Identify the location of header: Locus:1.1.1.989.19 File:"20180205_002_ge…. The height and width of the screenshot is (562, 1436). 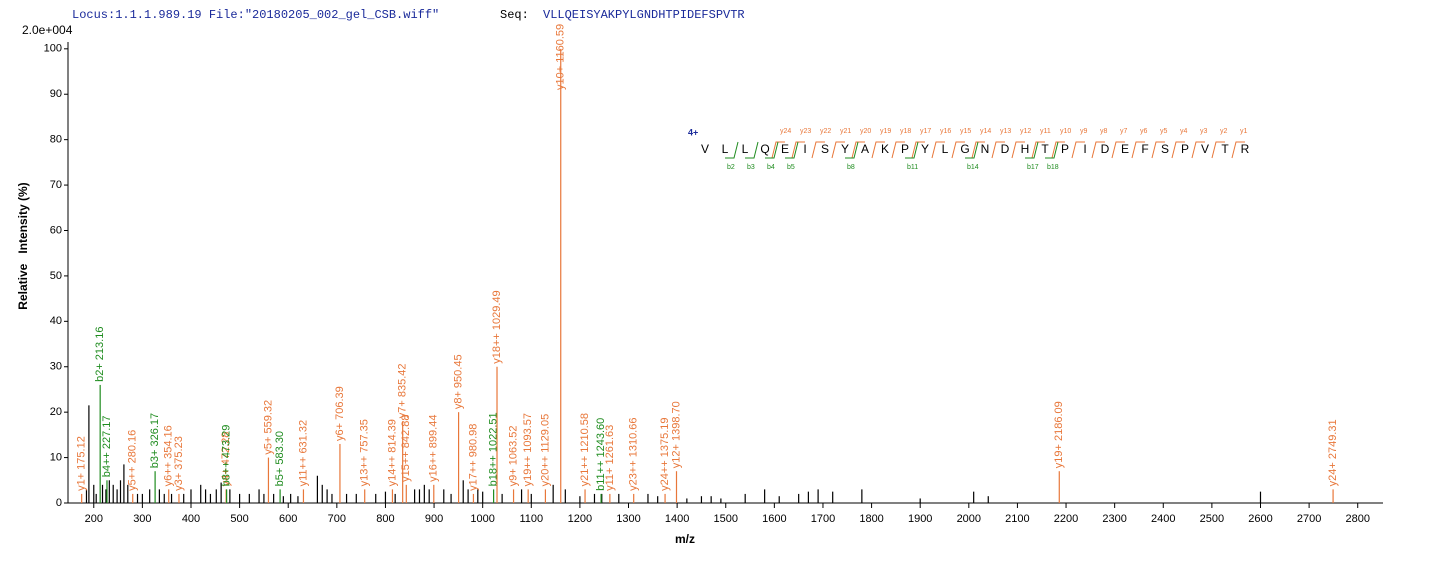
(255, 15).